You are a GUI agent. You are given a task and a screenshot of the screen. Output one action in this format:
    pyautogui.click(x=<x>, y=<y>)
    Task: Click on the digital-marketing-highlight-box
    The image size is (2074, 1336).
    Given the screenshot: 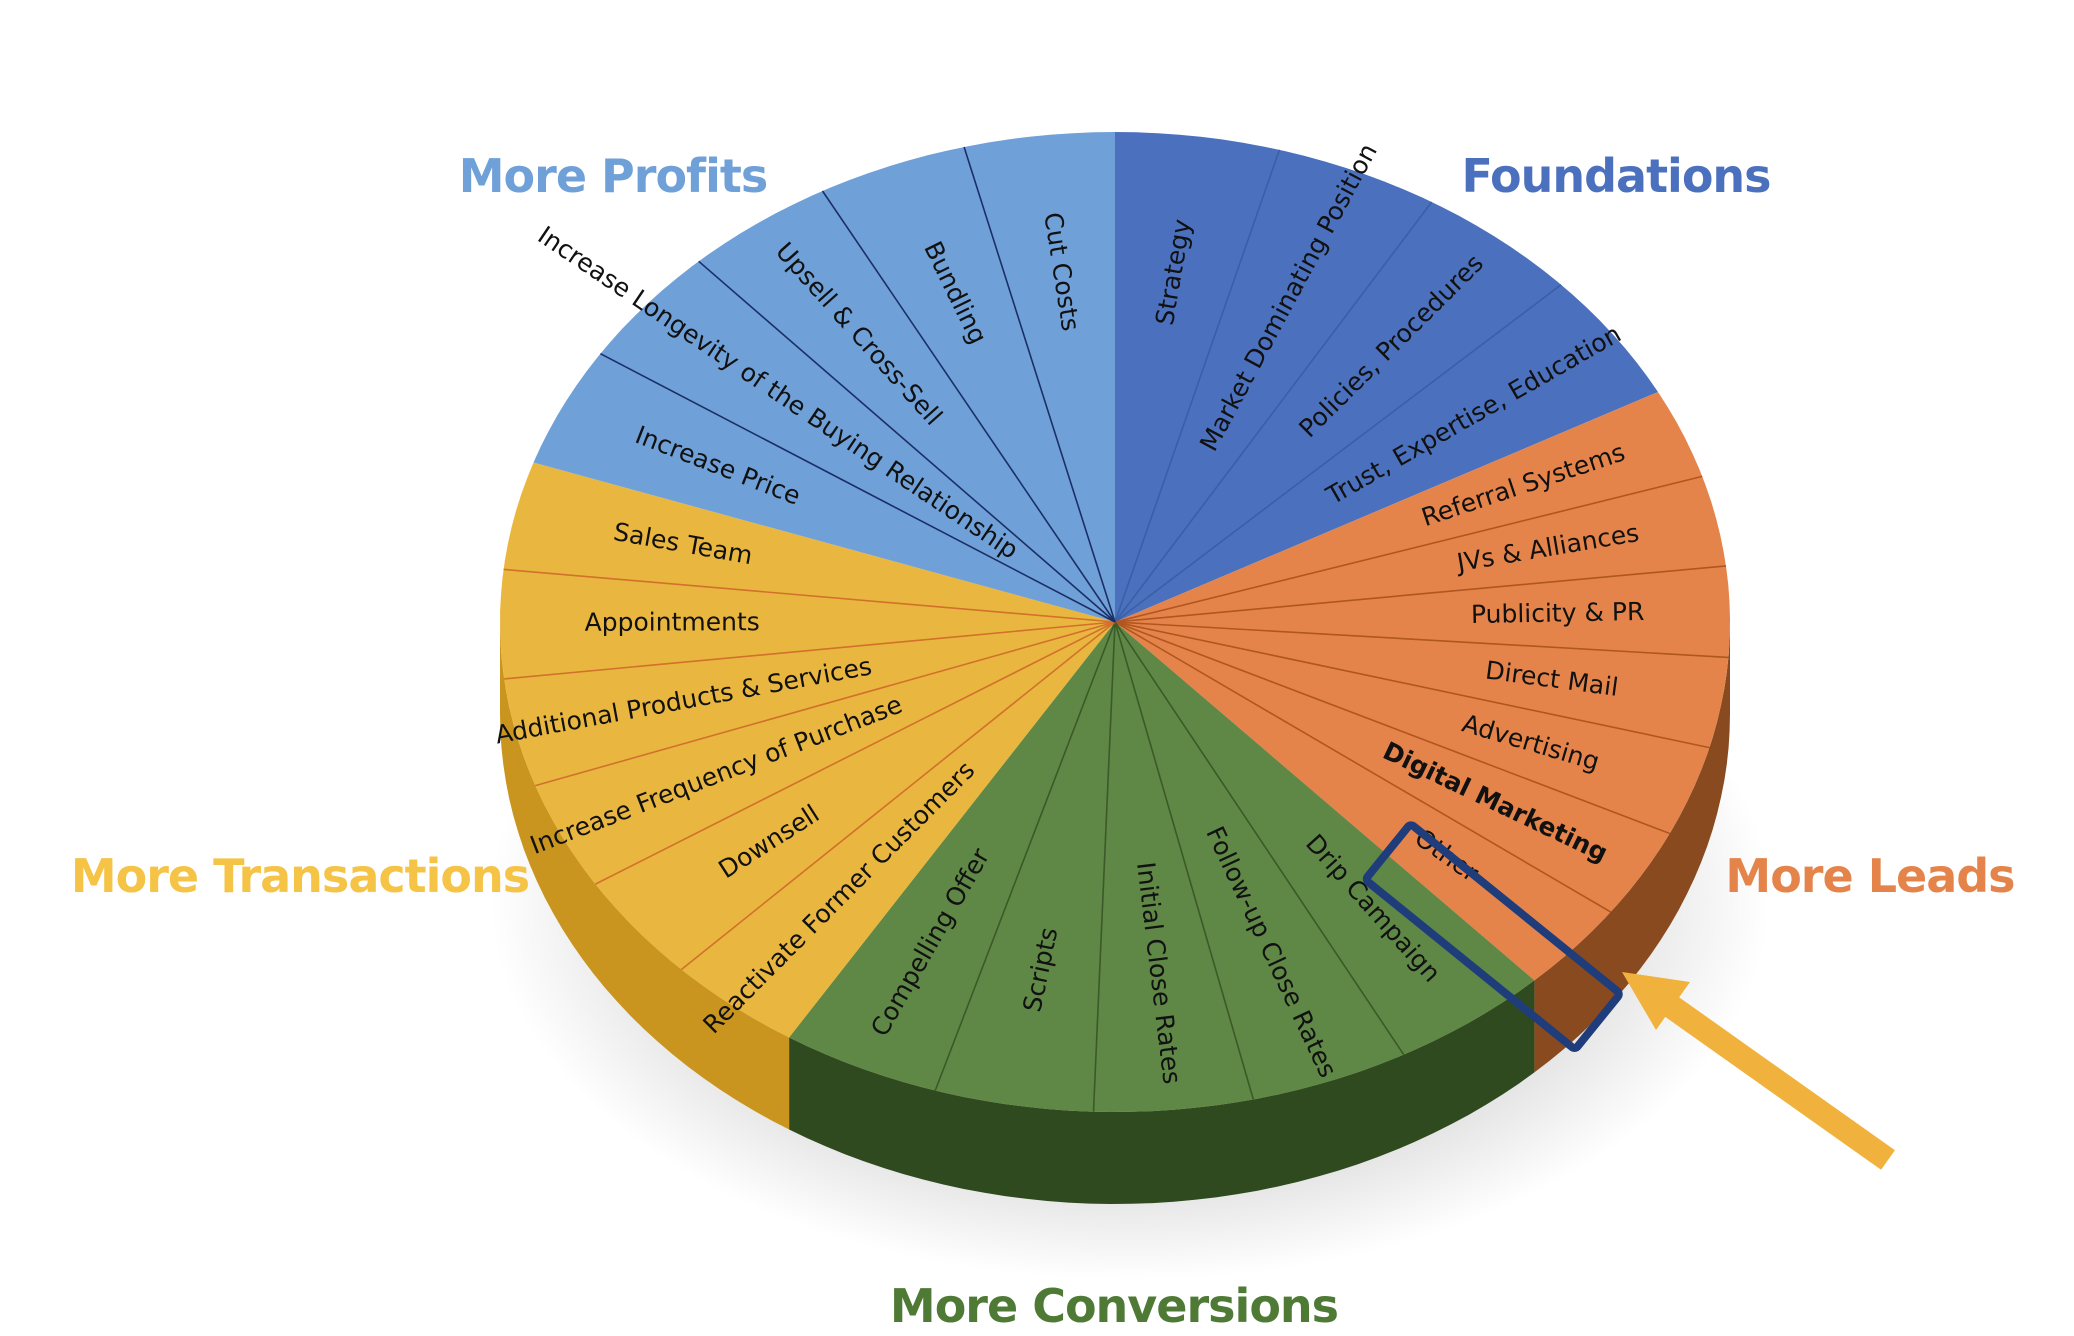 What is the action you would take?
    pyautogui.click(x=1492, y=936)
    